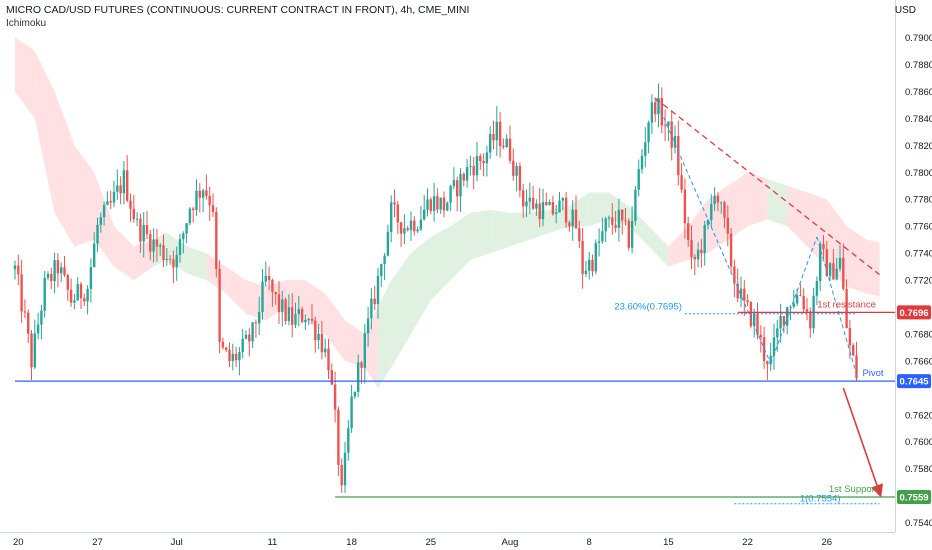 The width and height of the screenshot is (932, 550). What do you see at coordinates (589, 542) in the screenshot?
I see `x-tick-label: 8` at bounding box center [589, 542].